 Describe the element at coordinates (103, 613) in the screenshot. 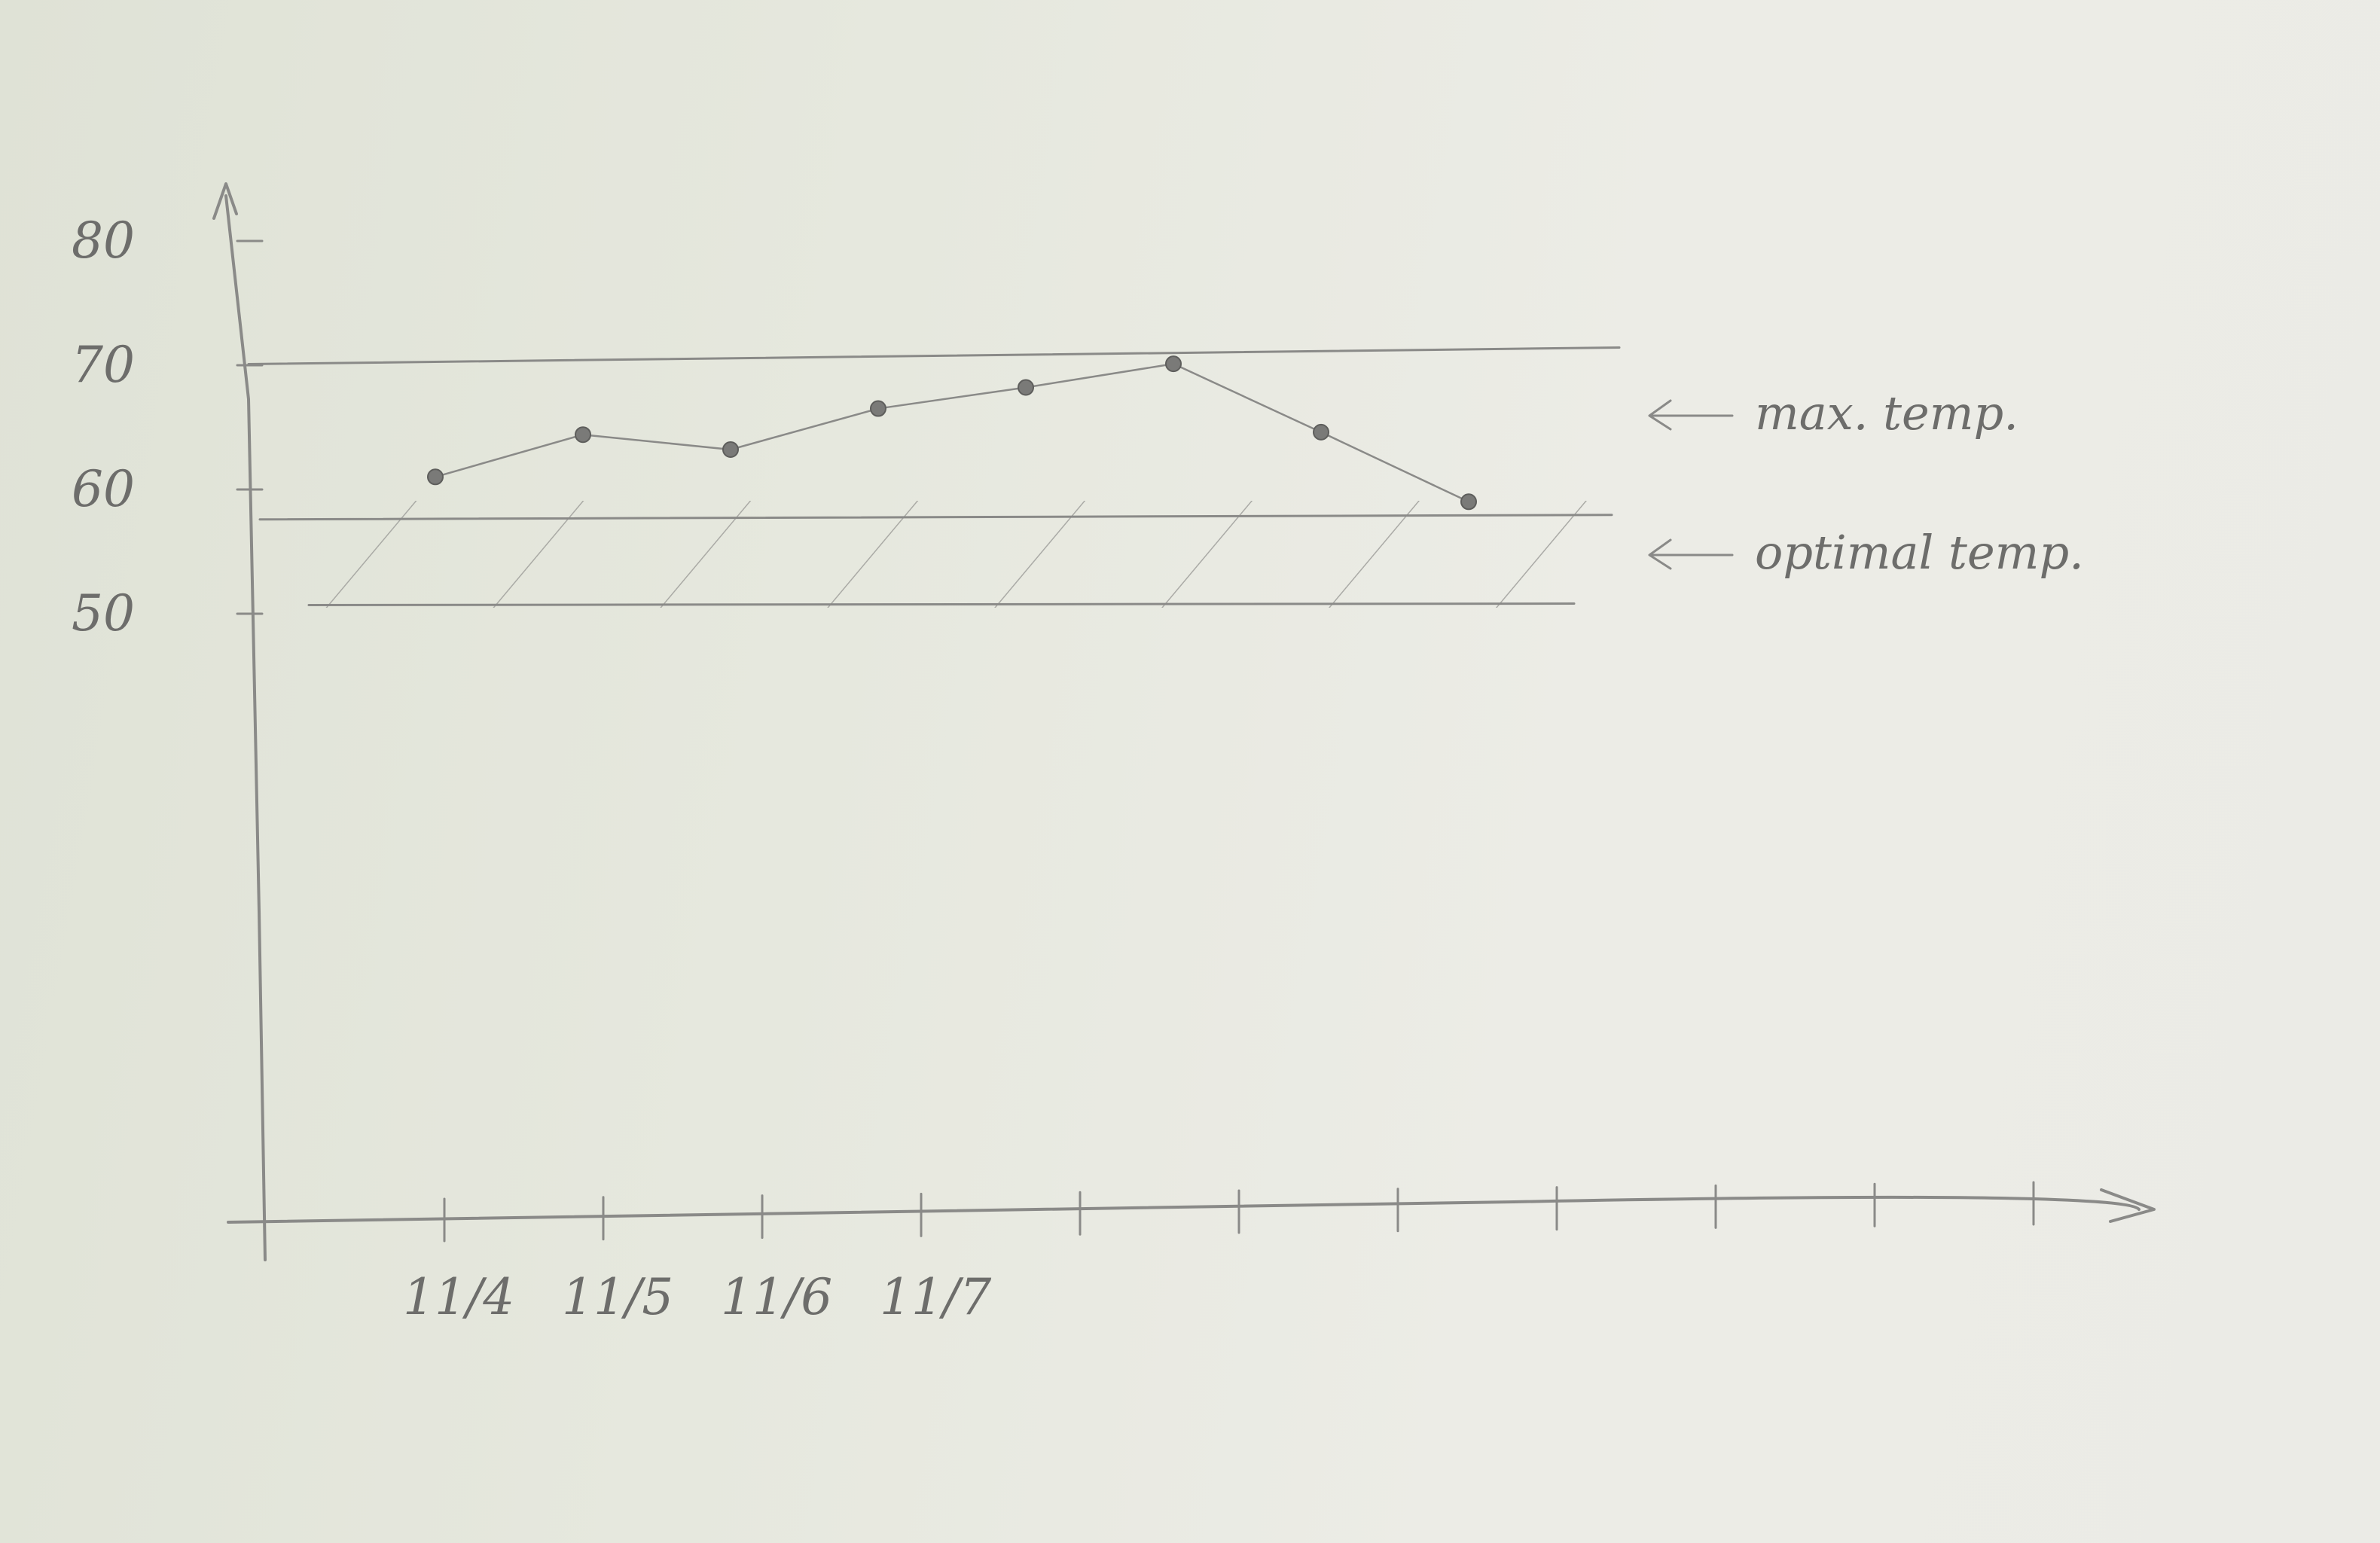

I see `y-tick-label: 50` at that location.